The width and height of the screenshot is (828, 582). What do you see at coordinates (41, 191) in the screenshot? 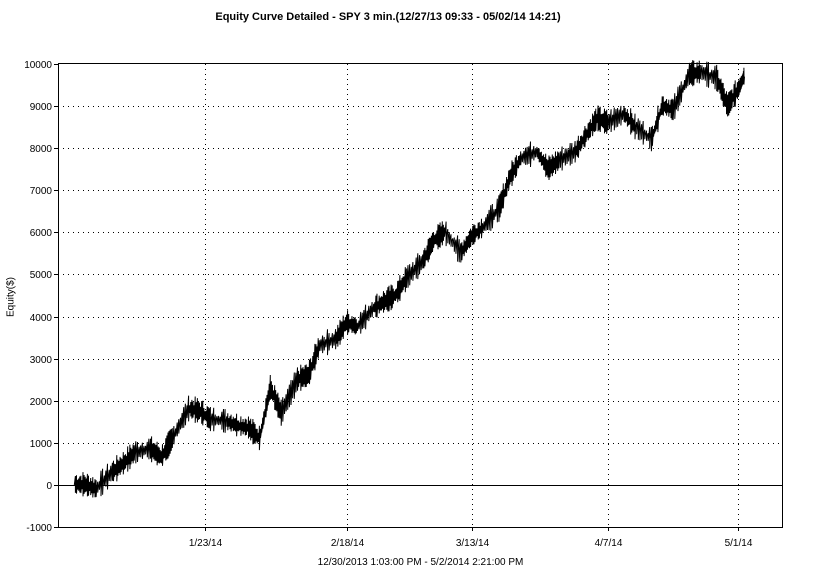
I see `y-tick-label: 7000` at bounding box center [41, 191].